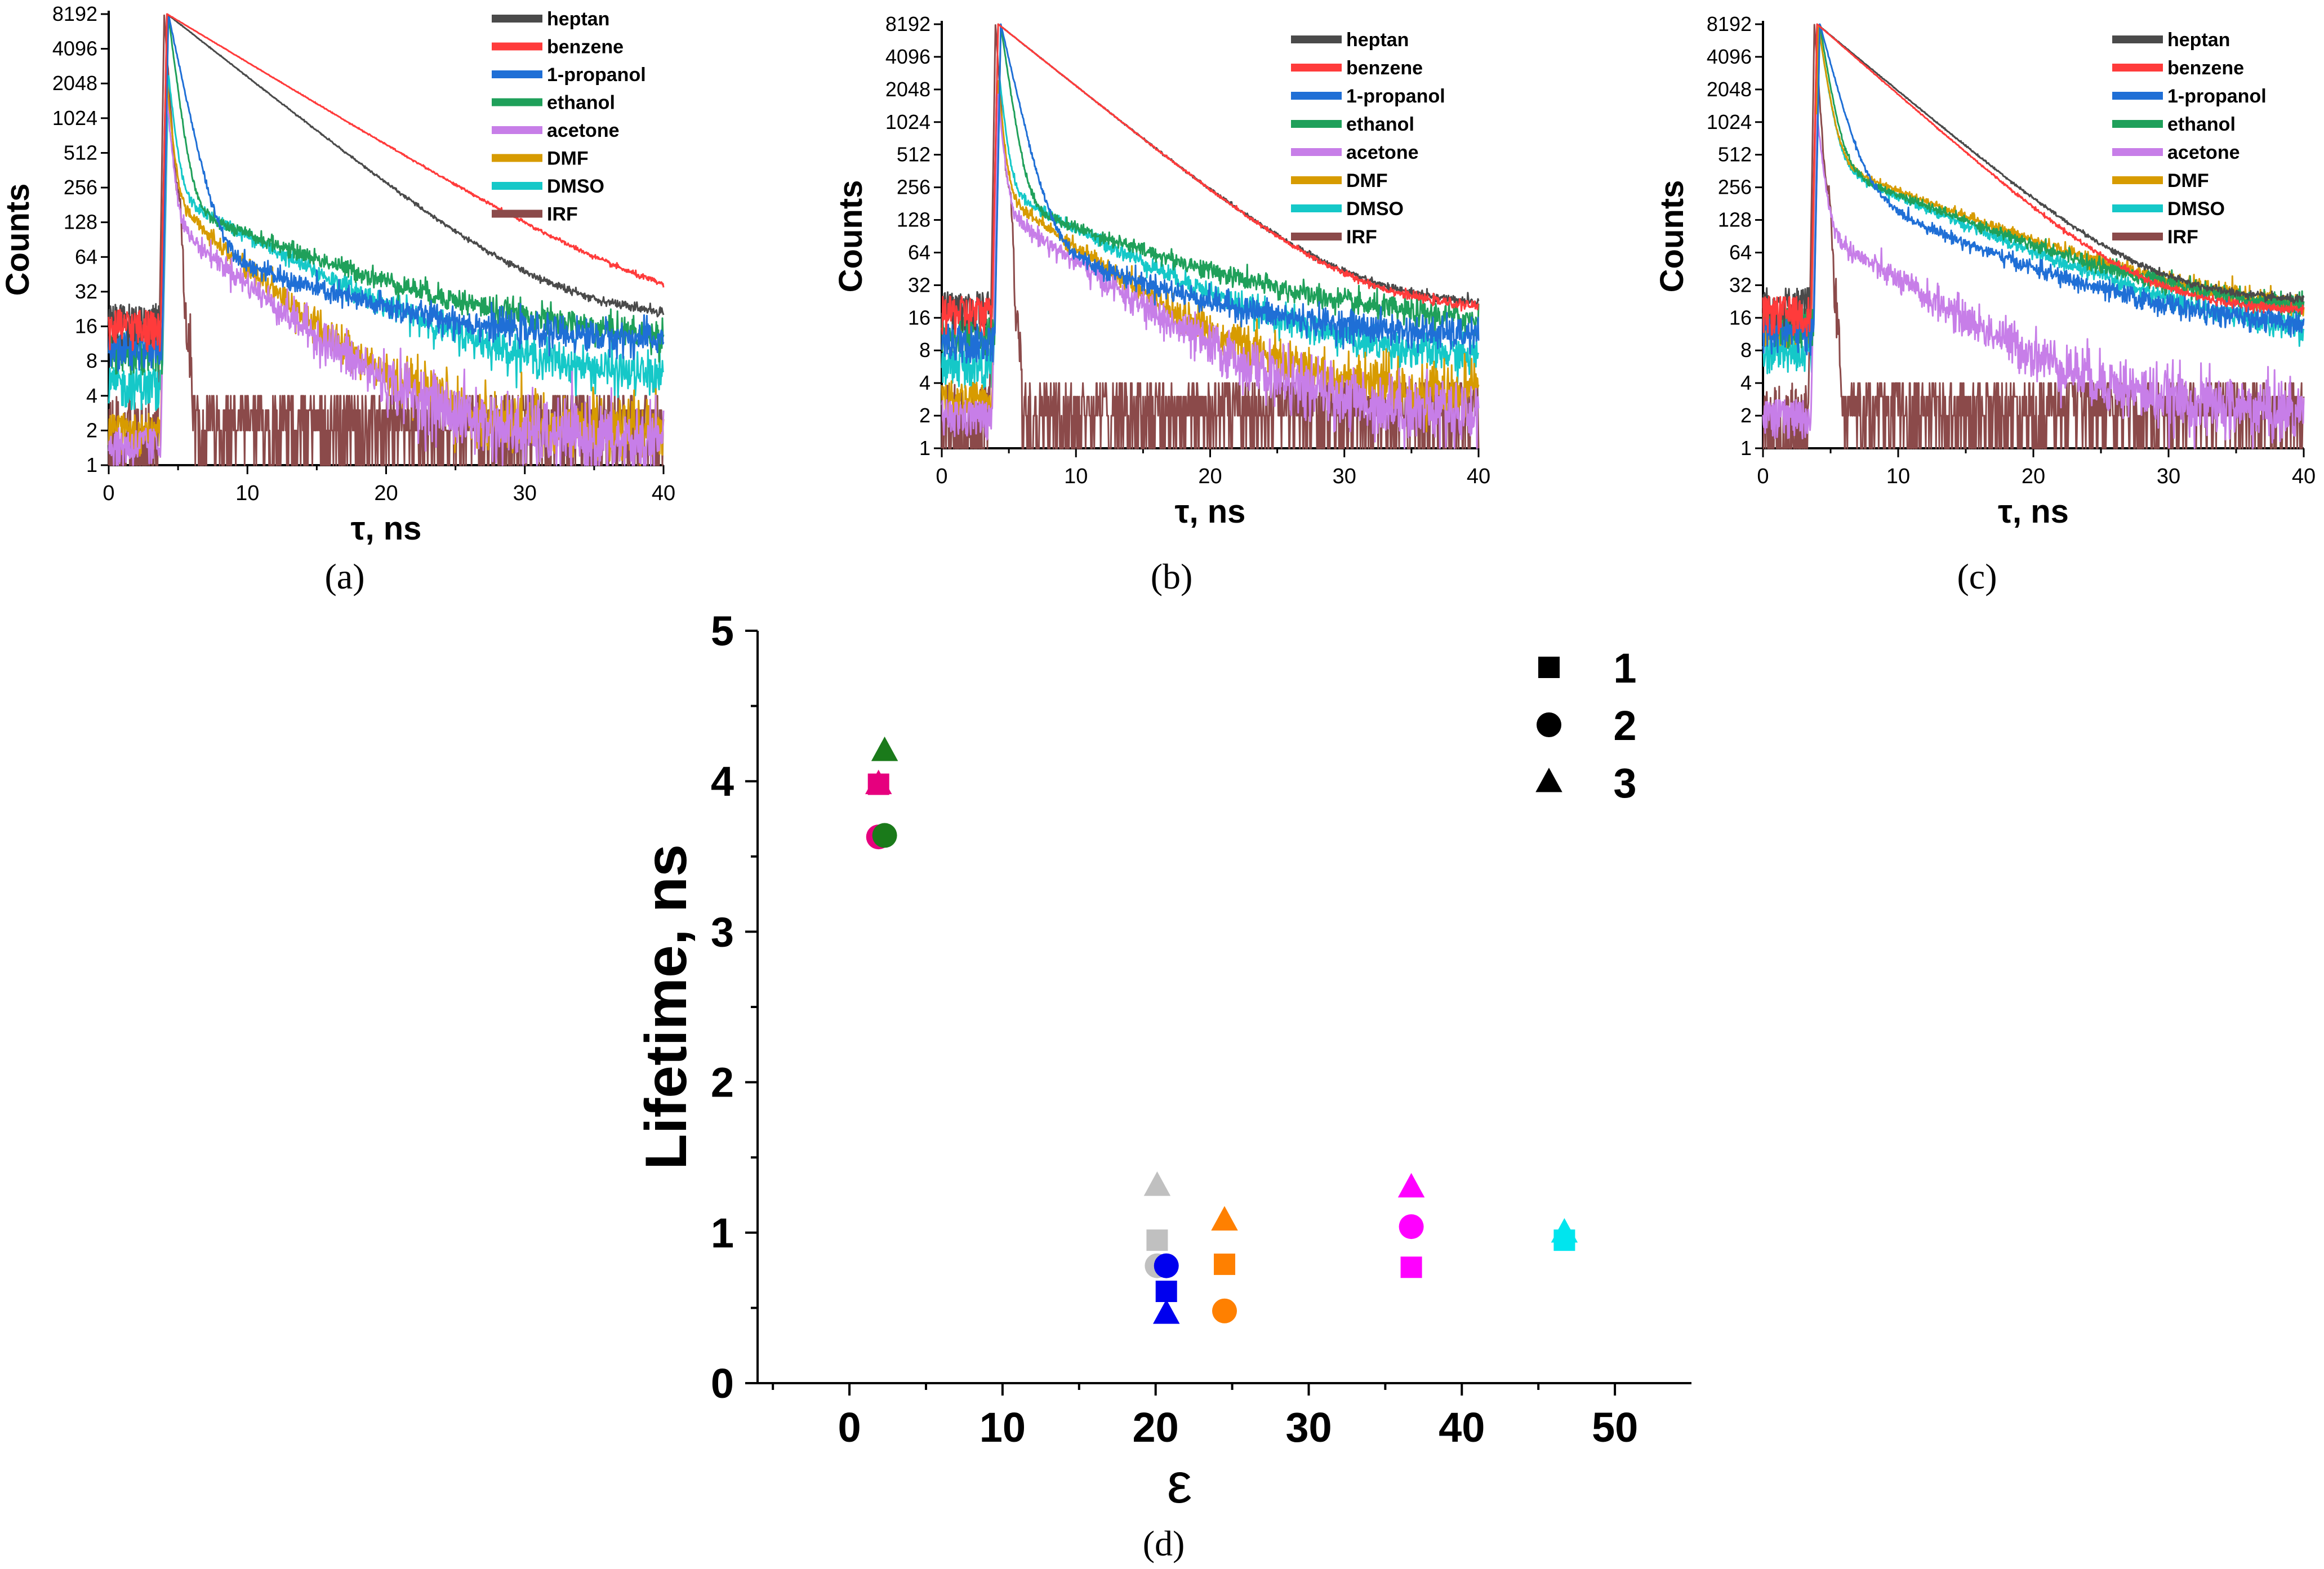 The height and width of the screenshot is (1569, 2324). What do you see at coordinates (74, 83) in the screenshot?
I see `y-tick-label: 2048` at bounding box center [74, 83].